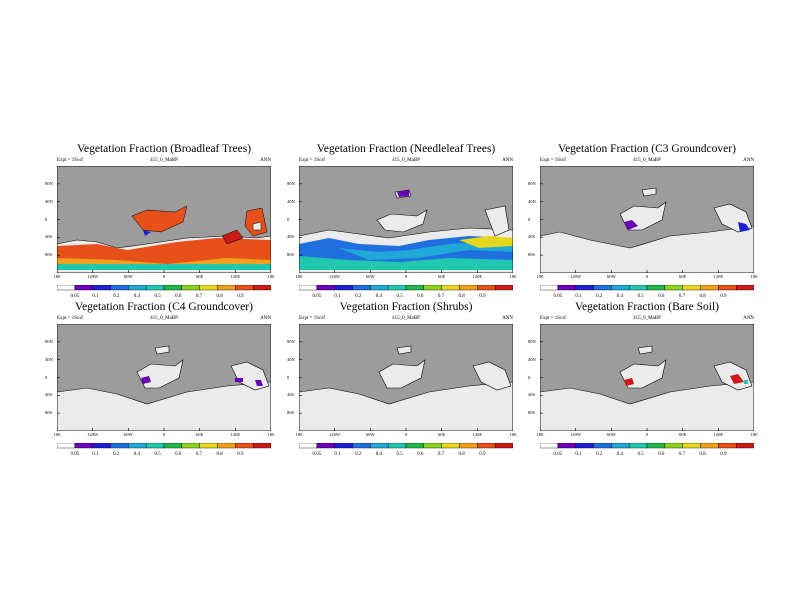 The width and height of the screenshot is (800, 600). Describe the element at coordinates (532, 255) in the screenshot. I see `lat-tick-label: 80S` at that location.